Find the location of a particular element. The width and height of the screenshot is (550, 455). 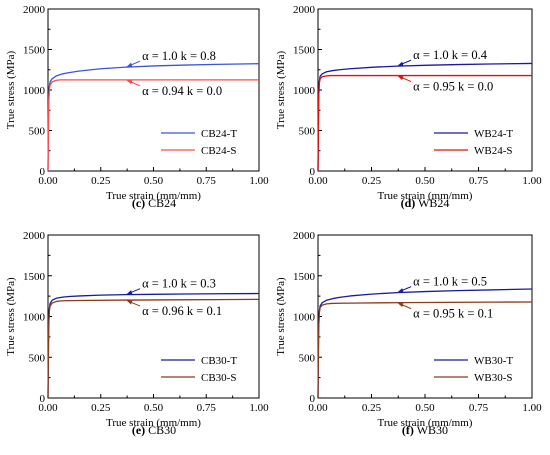

annotation-text: α = 1.0 k = 0.4 is located at coordinates (450, 55).